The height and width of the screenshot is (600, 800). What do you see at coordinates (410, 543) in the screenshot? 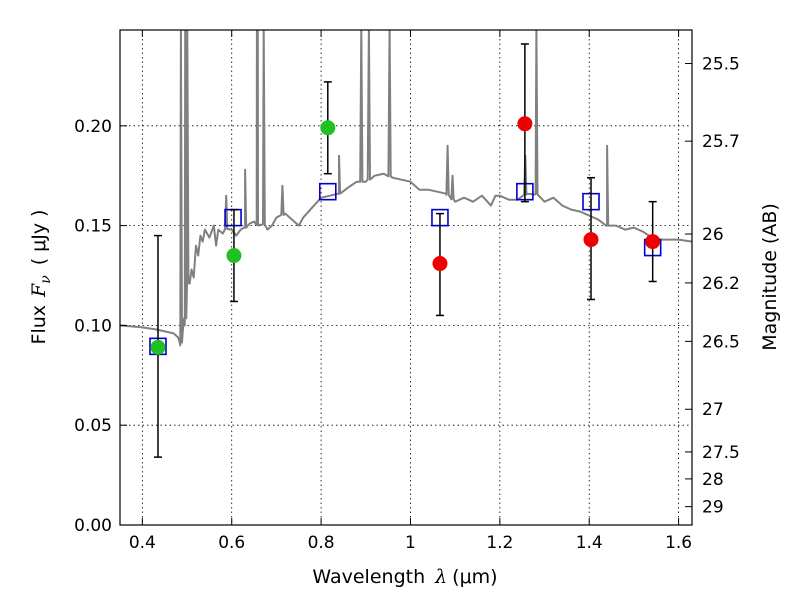
I see `x-tick-label: 1` at bounding box center [410, 543].